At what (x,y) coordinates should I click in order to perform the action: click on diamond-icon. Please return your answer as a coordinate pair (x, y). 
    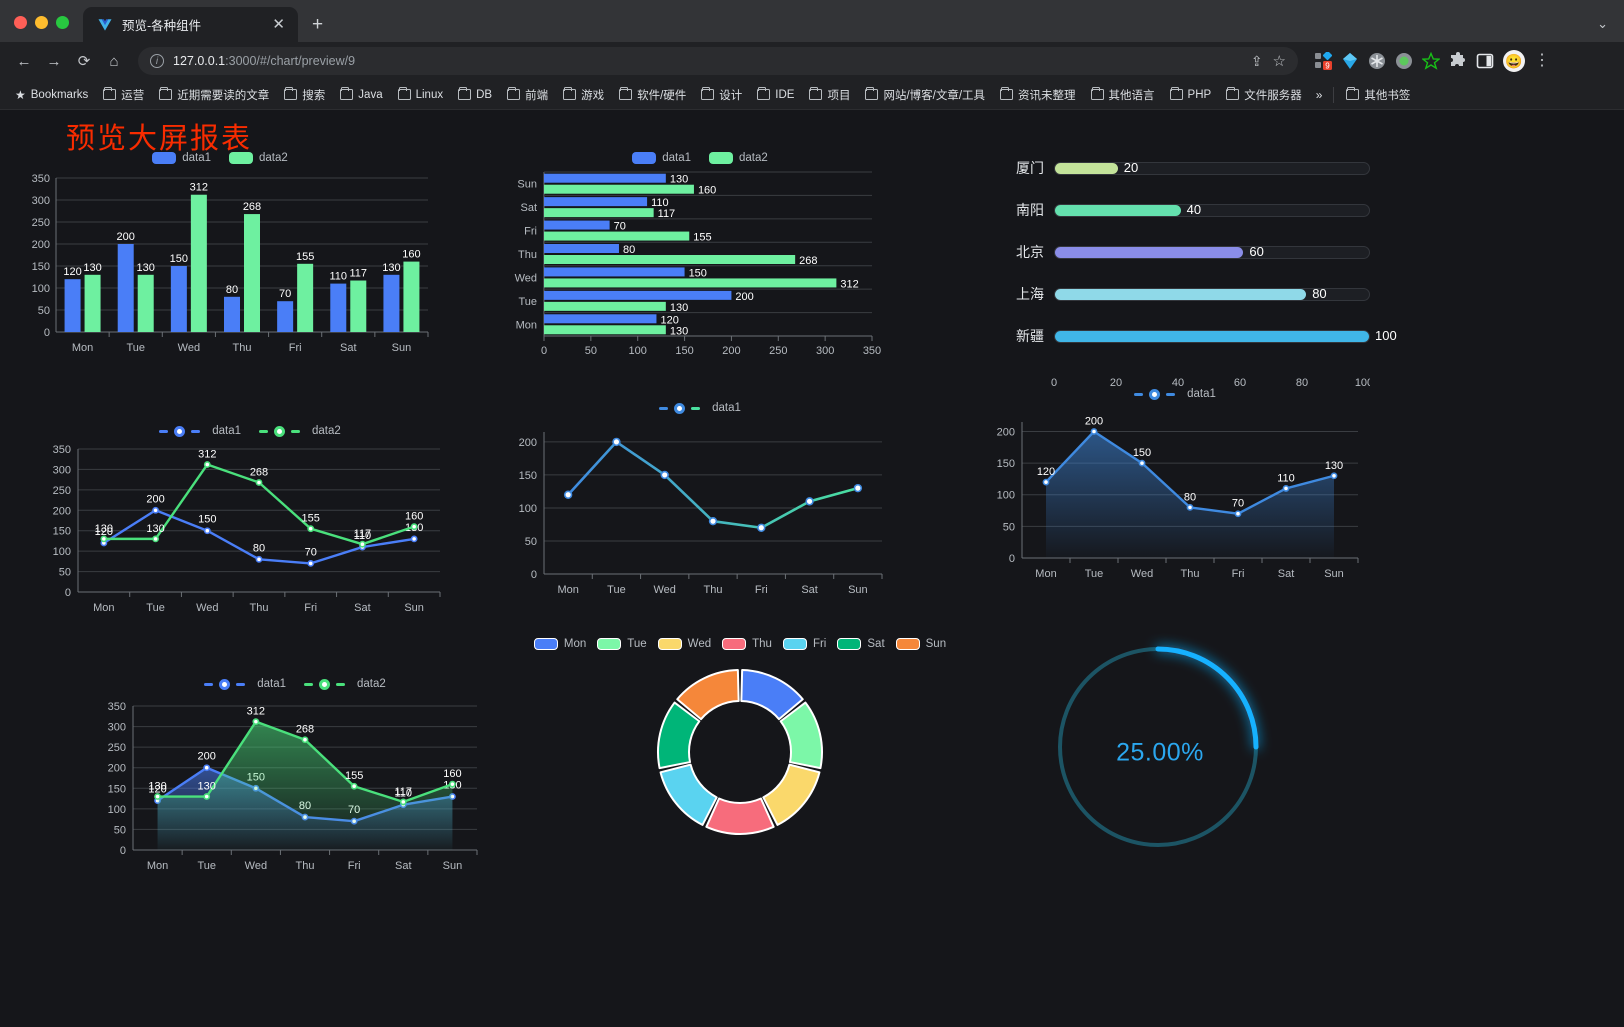
    Looking at the image, I should click on (1350, 61).